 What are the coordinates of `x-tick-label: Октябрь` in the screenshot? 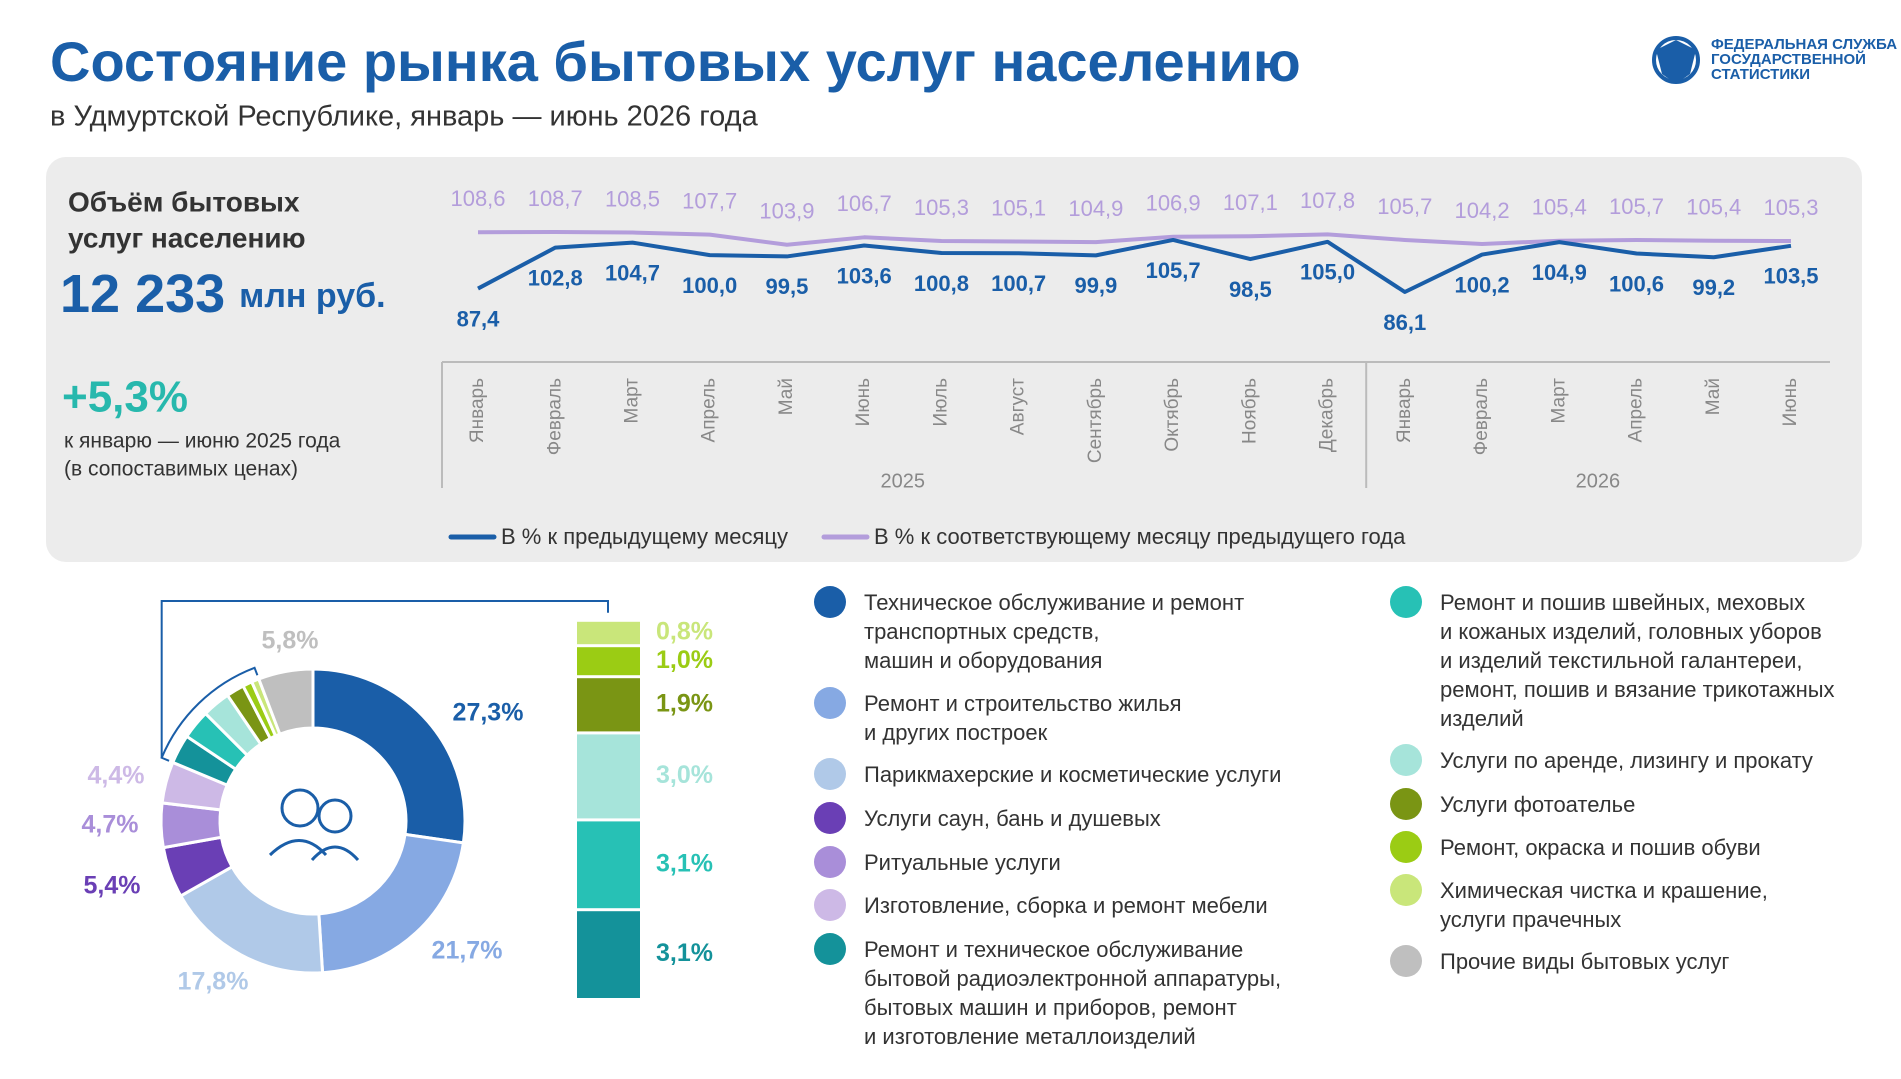 It's located at (1172, 415).